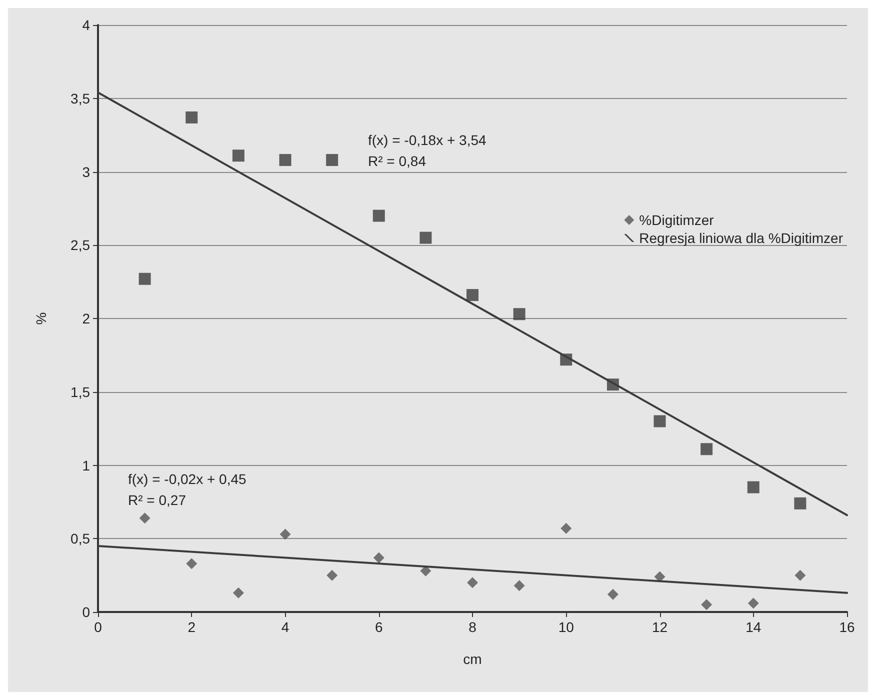  What do you see at coordinates (754, 627) in the screenshot?
I see `x-tick-label: 14` at bounding box center [754, 627].